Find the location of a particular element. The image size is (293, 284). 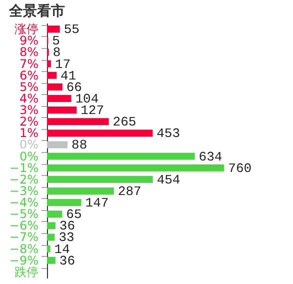

y-tick-label: −6% is located at coordinates (23, 225).